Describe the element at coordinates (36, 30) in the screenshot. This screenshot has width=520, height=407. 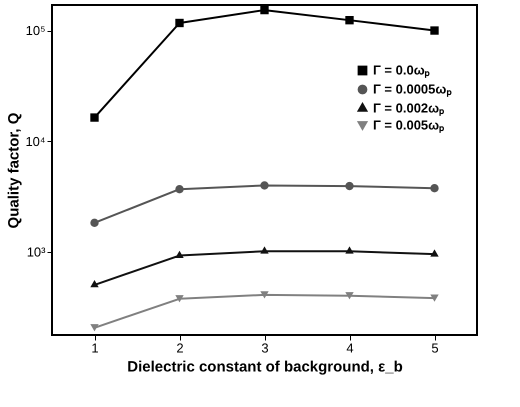
I see `y-tick-label: 10⁵` at that location.